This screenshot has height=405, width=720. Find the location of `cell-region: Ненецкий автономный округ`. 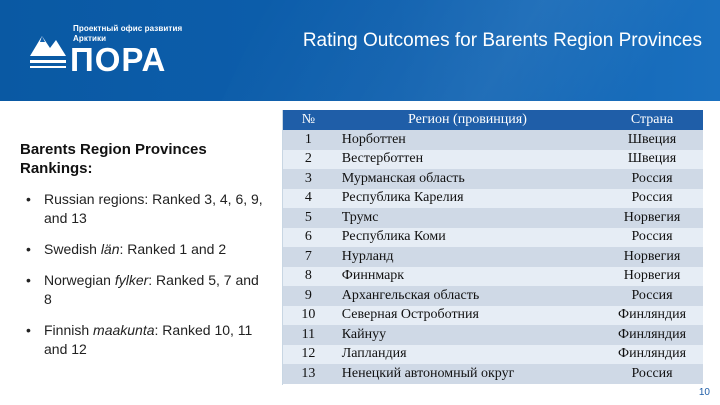

cell-region: Ненецкий автономный округ is located at coordinates (467, 374).